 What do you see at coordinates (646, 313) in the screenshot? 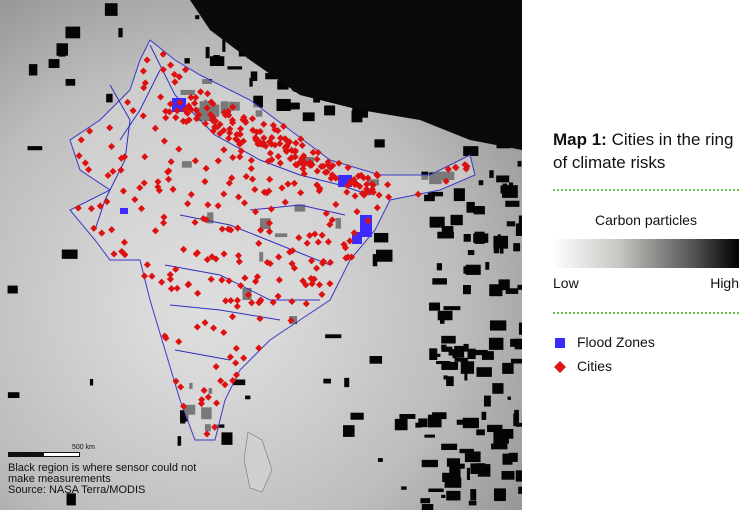
I see `divider` at bounding box center [646, 313].